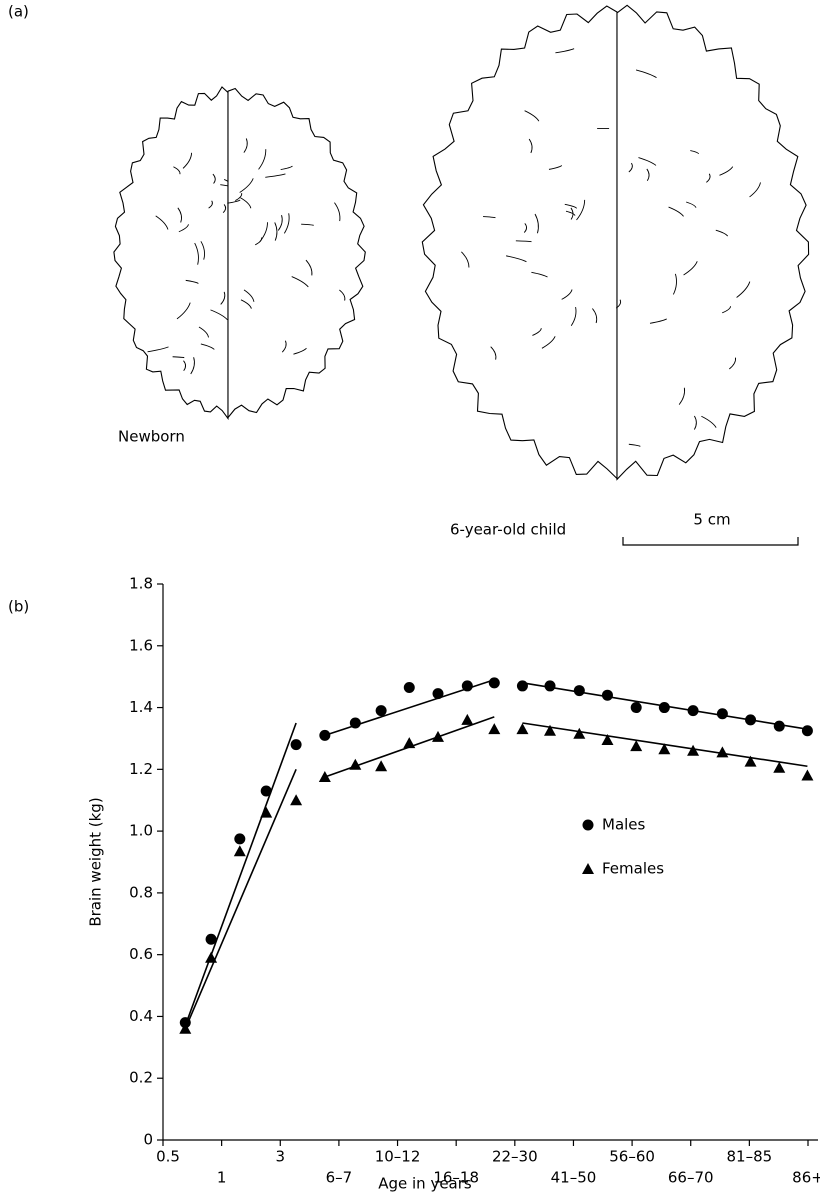 The height and width of the screenshot is (1194, 820). What do you see at coordinates (141, 892) in the screenshot?
I see `y-tick-label: 0.8` at bounding box center [141, 892].